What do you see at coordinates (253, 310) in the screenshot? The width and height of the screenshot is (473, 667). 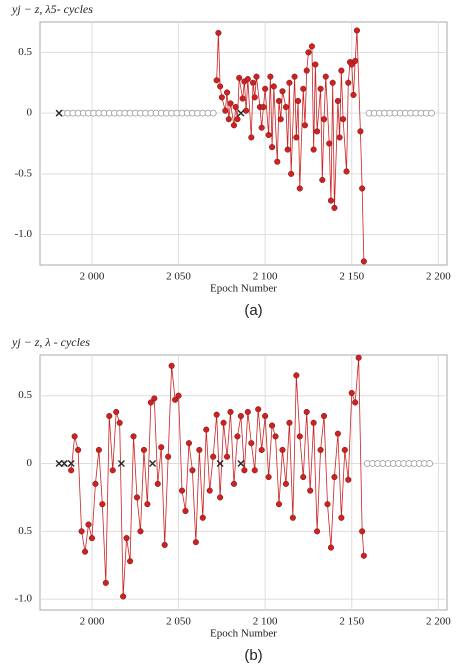 I see `caption: (a)` at bounding box center [253, 310].